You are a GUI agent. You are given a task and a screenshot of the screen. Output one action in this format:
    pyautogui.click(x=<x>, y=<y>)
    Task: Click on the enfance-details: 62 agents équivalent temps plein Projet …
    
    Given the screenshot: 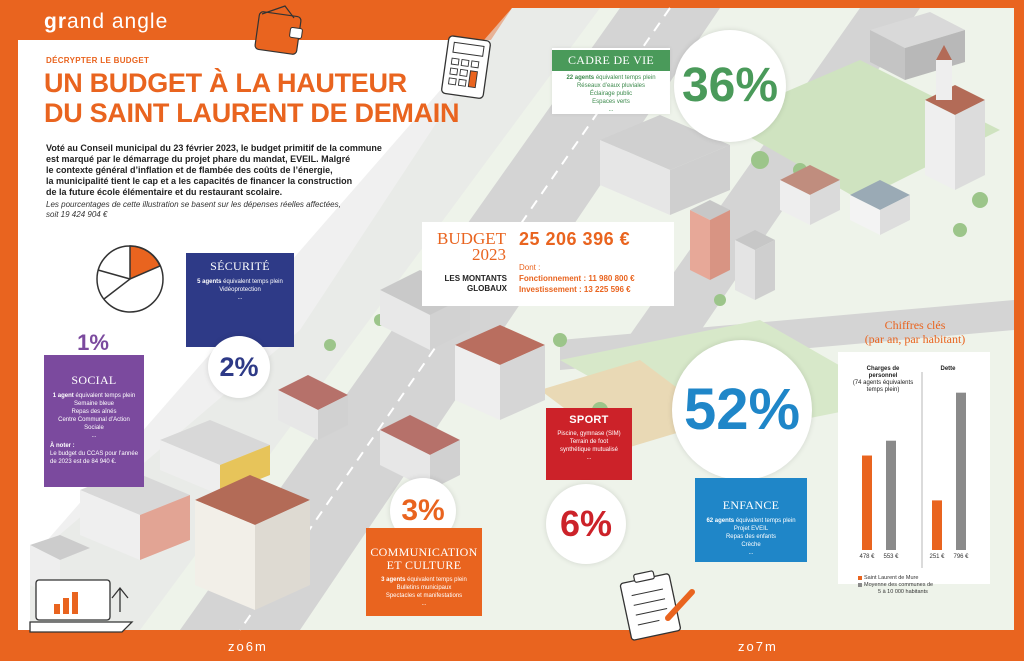 What is the action you would take?
    pyautogui.click(x=751, y=537)
    